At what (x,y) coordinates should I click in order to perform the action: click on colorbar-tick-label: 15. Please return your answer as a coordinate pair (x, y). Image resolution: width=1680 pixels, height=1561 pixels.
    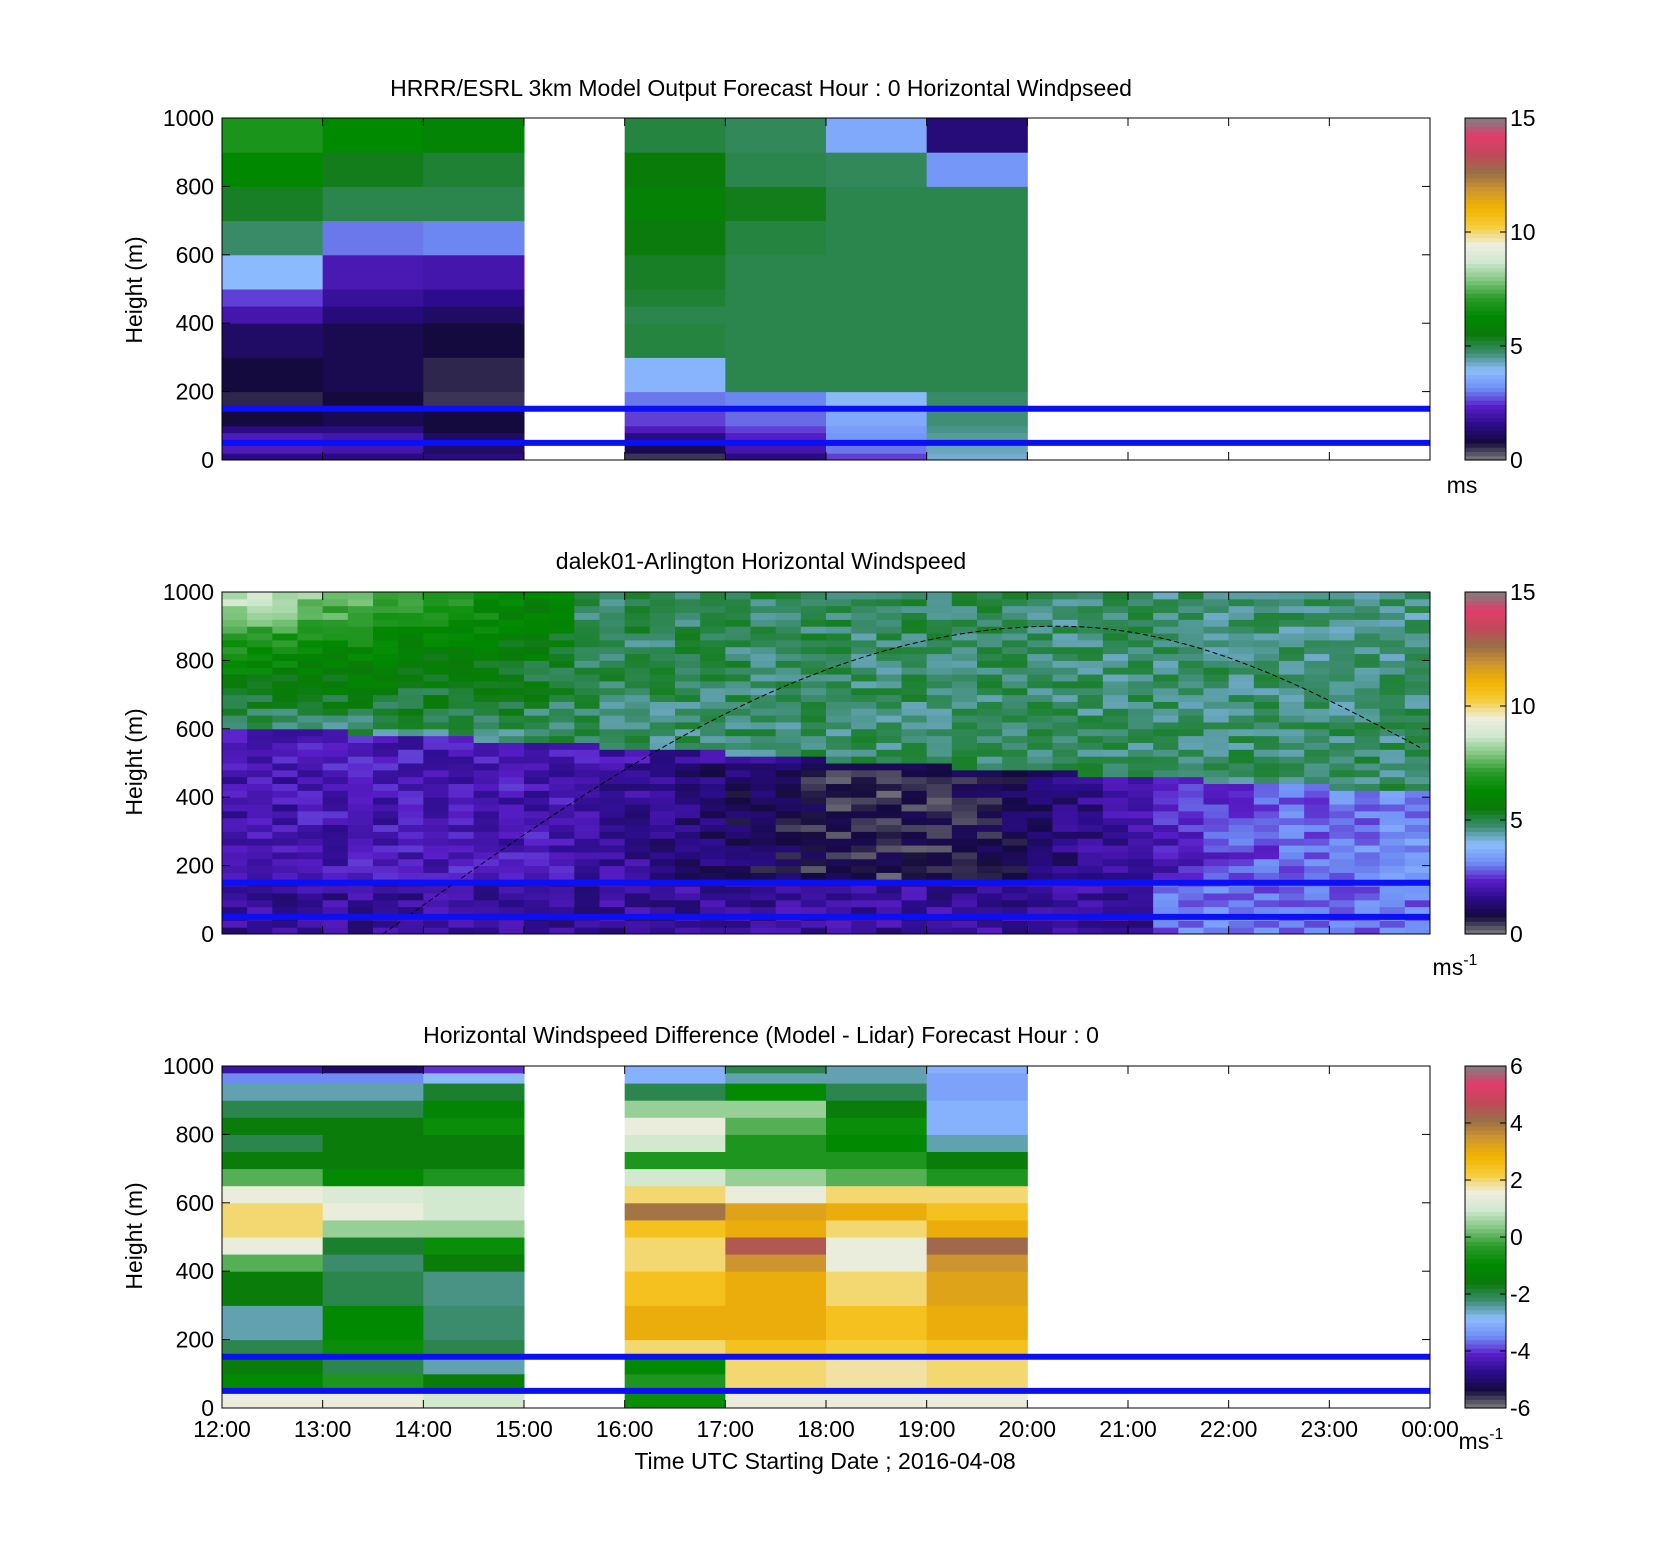
    Looking at the image, I should click on (1523, 118).